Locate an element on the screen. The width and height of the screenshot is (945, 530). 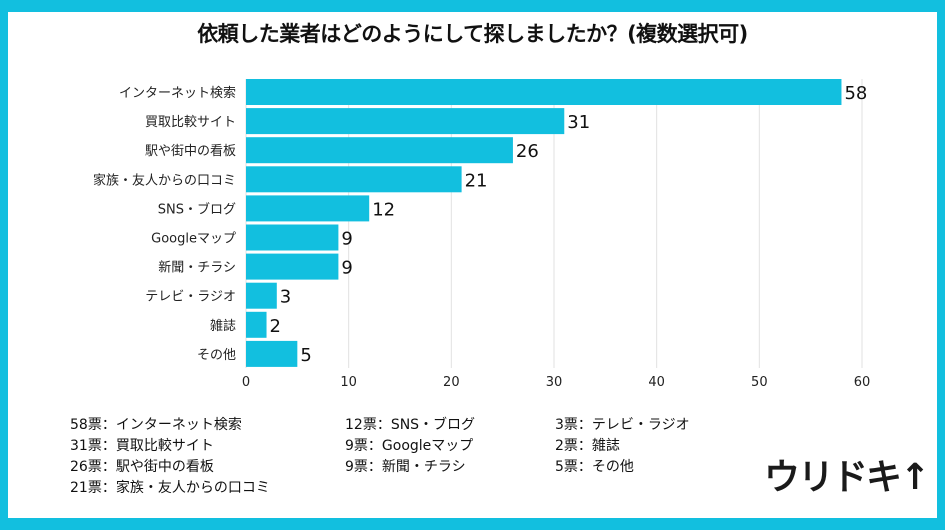
uridoki-logo: ウリドキ↑ is located at coordinates (847, 474).